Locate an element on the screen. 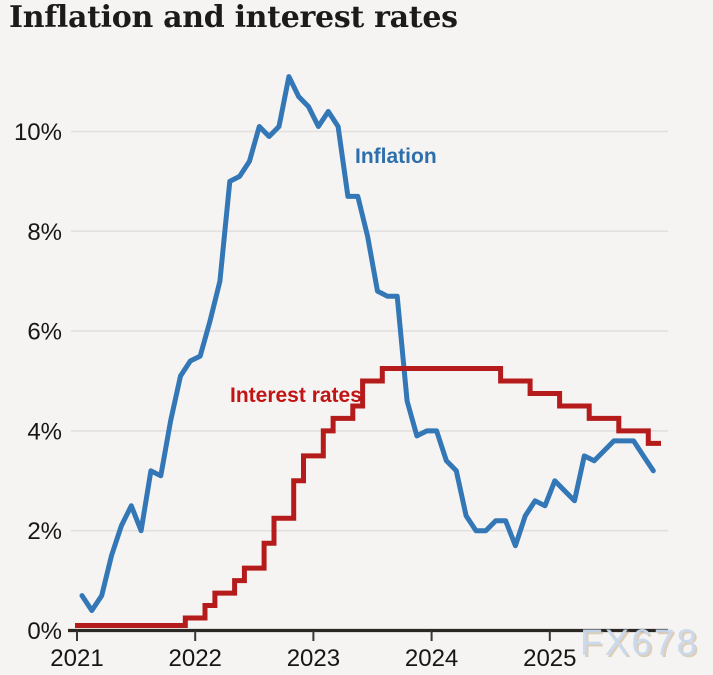 This screenshot has width=713, height=675. chart-title: Inflation and interest rates is located at coordinates (233, 17).